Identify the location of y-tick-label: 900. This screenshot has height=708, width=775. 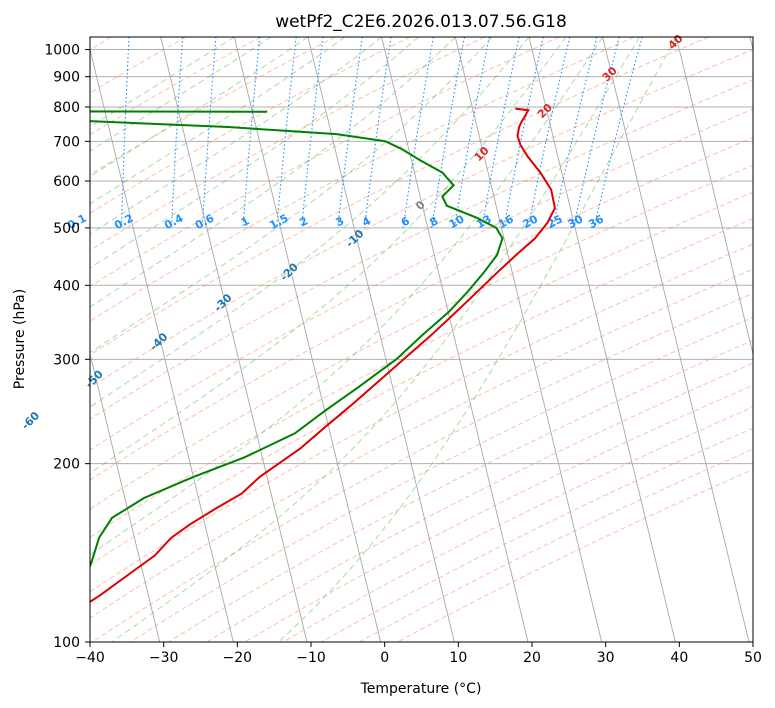
(66, 78).